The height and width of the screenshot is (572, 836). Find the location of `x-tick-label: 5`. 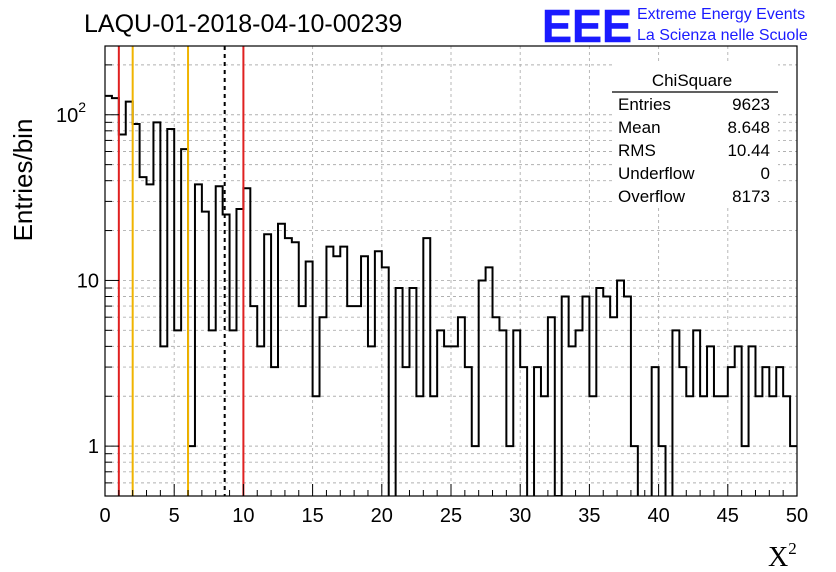

x-tick-label: 5 is located at coordinates (174, 516).